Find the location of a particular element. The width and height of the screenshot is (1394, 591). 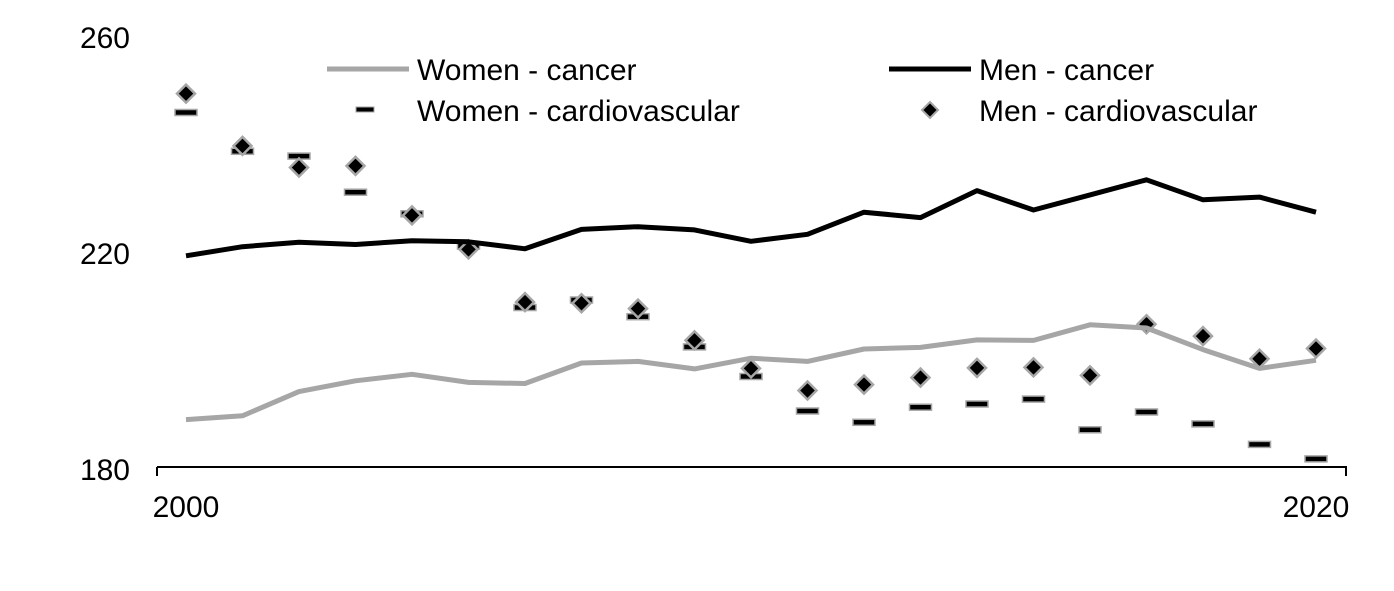

legend-swatch-men-cardiovascular is located at coordinates (930, 110).